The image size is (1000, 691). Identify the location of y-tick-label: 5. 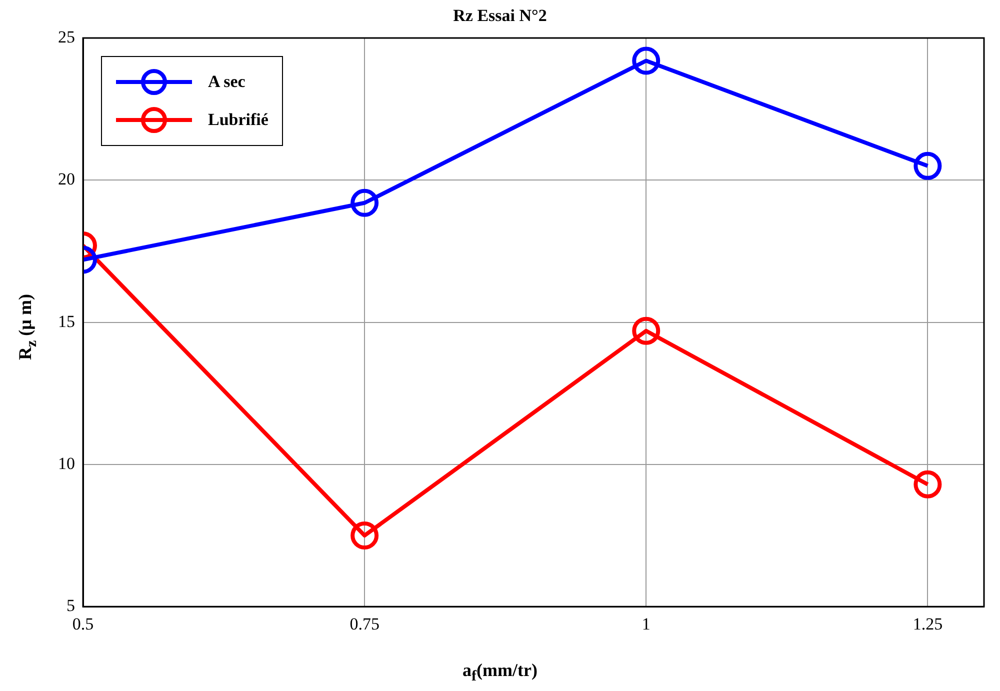
(70, 606).